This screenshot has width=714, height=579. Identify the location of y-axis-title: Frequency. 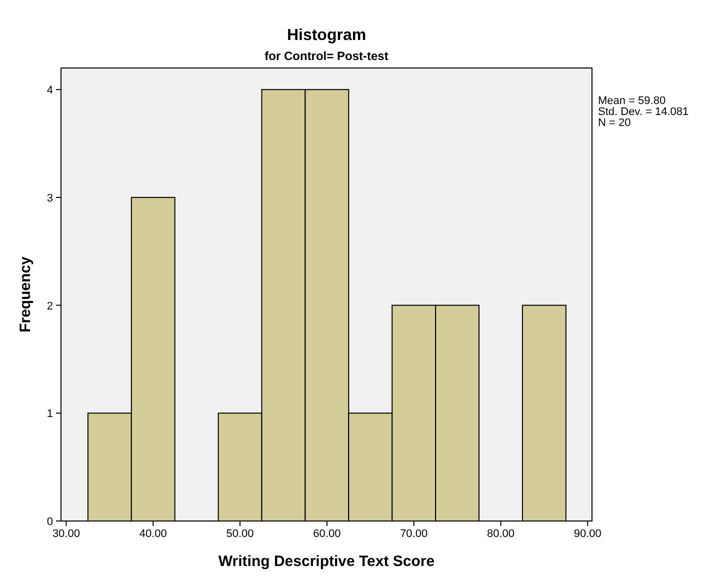
(25, 294).